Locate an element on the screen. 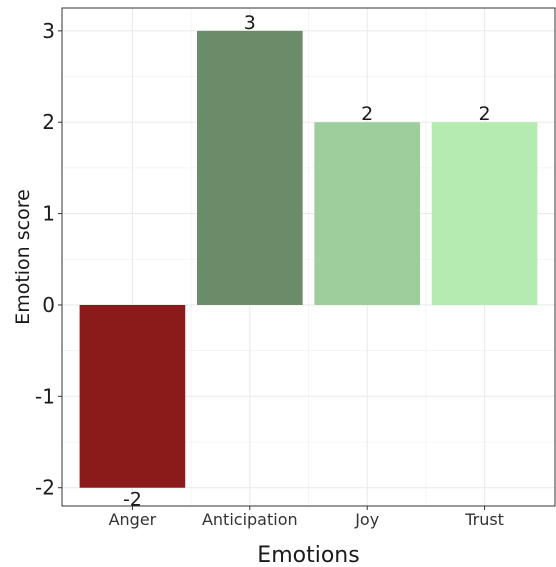 The image size is (556, 567). bar-anger is located at coordinates (132, 396).